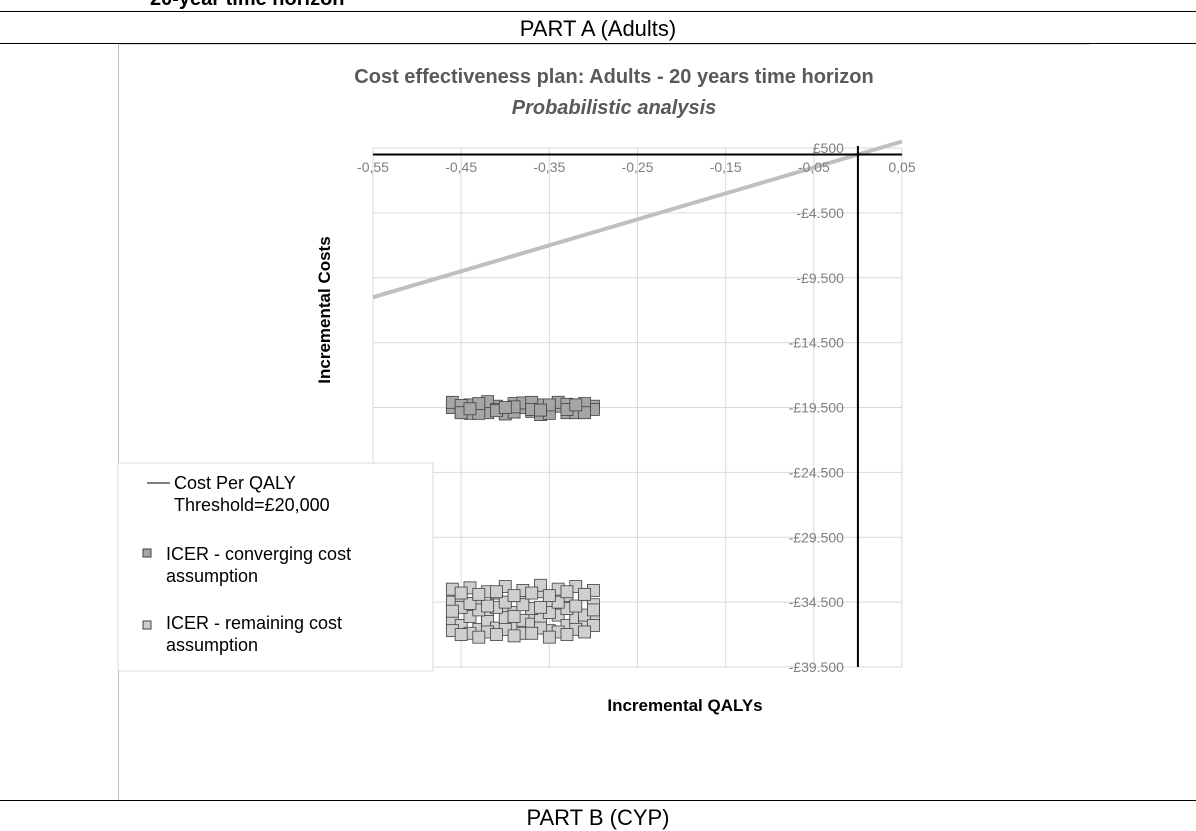  What do you see at coordinates (901, 167) in the screenshot?
I see `x-tick-label: 0,05` at bounding box center [901, 167].